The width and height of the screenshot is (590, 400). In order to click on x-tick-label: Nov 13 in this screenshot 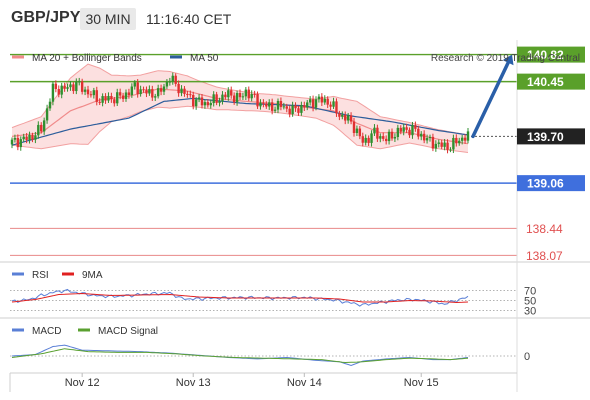, I will do `click(193, 383)`.